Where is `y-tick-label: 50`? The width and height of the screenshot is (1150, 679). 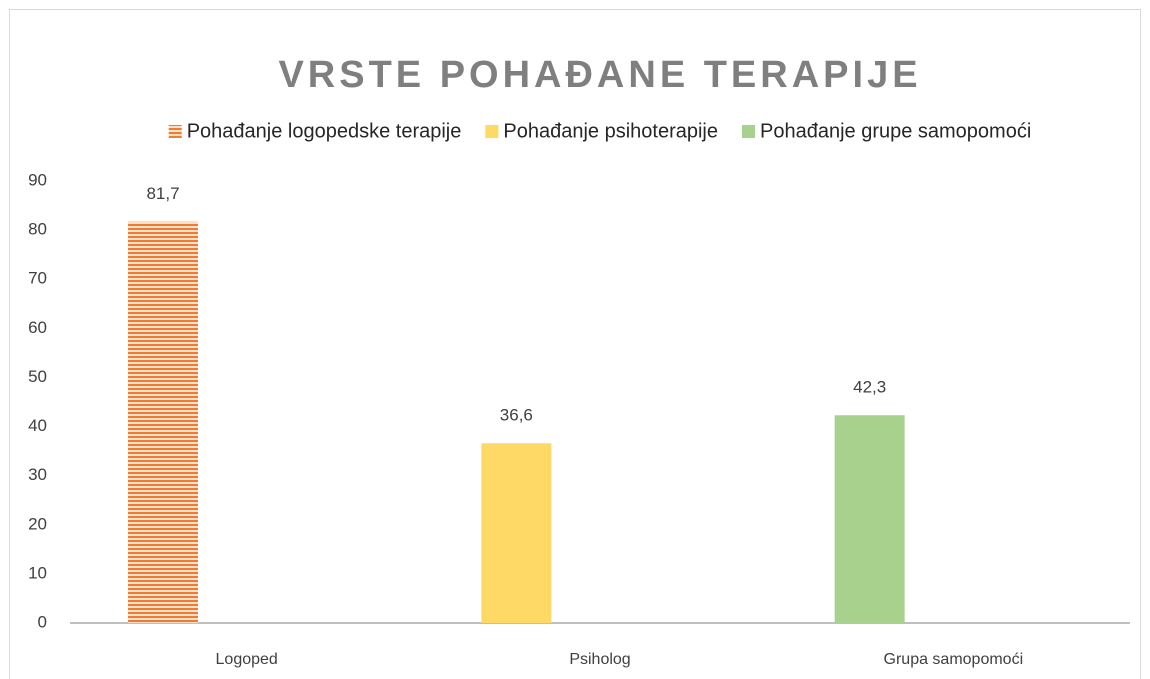 y-tick-label: 50 is located at coordinates (37, 376).